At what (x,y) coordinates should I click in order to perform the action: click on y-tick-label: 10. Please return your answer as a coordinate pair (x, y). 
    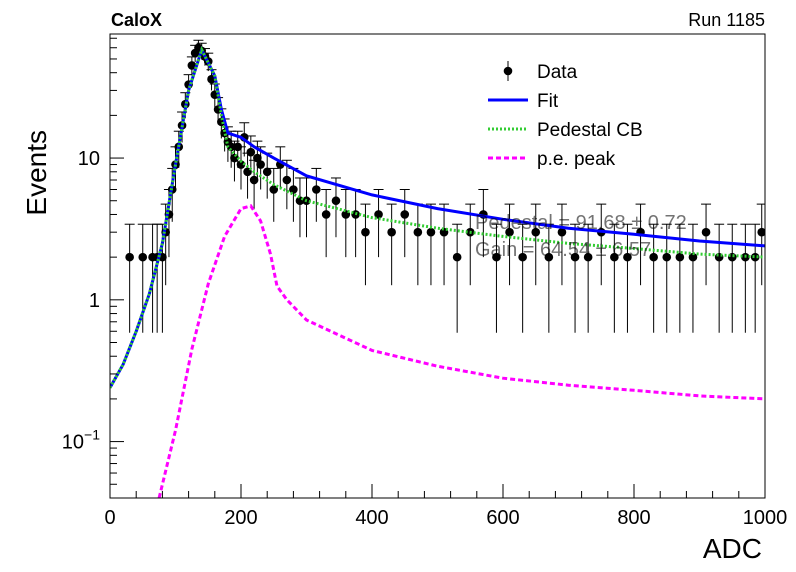
    Looking at the image, I should click on (89, 159).